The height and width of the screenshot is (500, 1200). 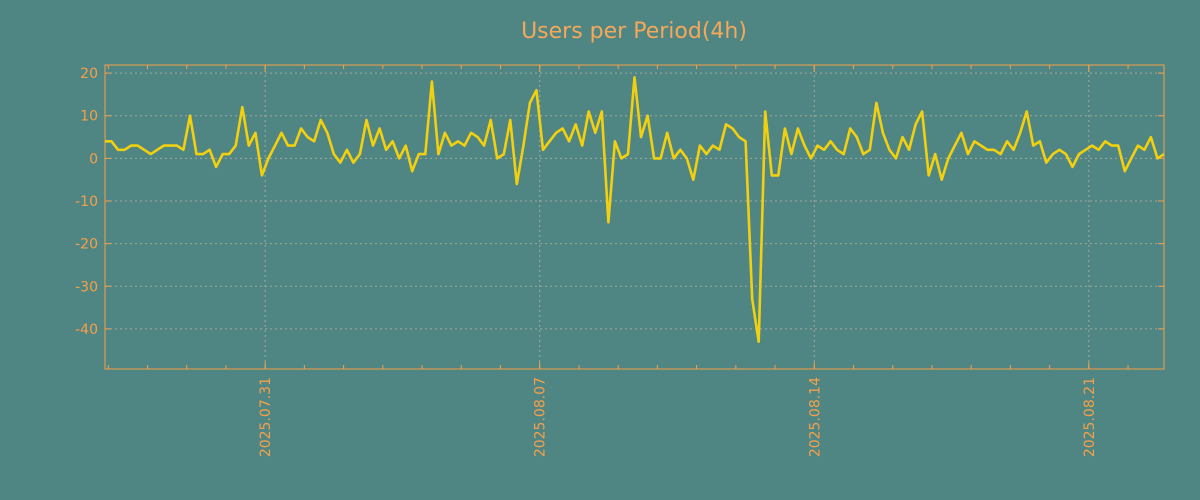 I want to click on y-tick-label: -20, so click(x=86, y=245).